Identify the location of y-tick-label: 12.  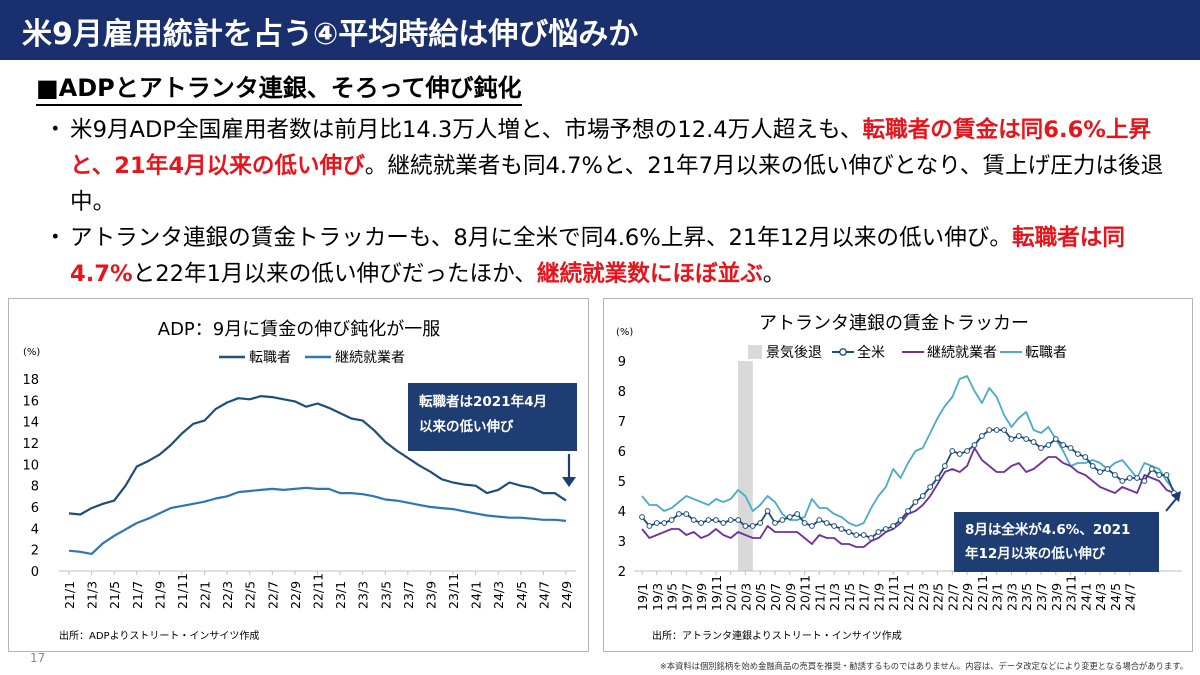
(30, 444).